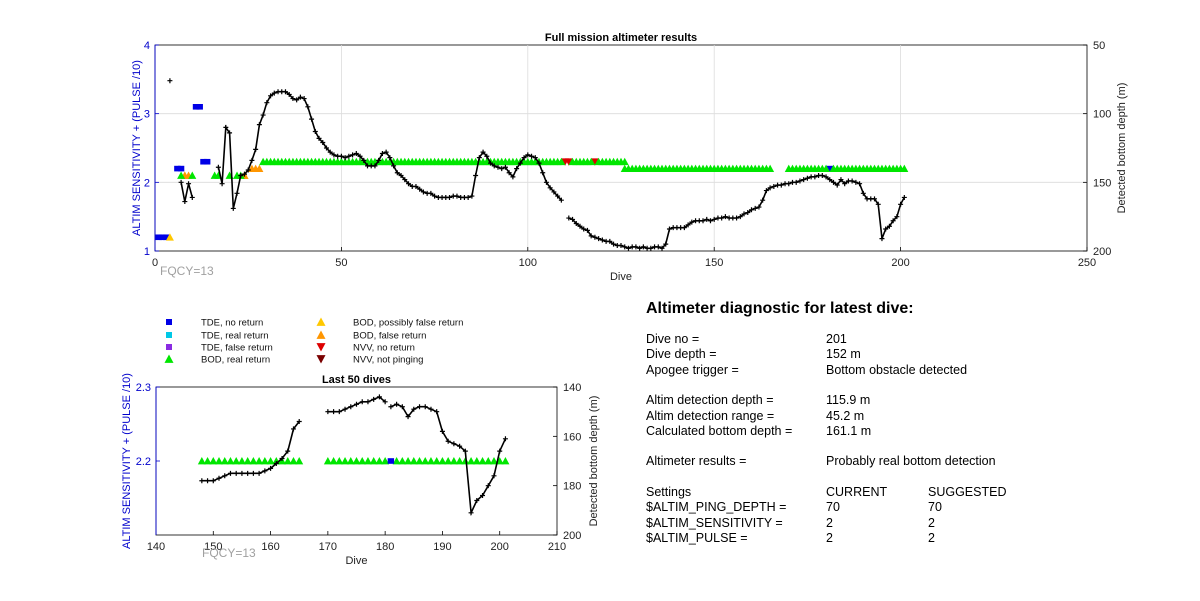  What do you see at coordinates (371, 336) in the screenshot?
I see `legend-item: BOD, false return` at bounding box center [371, 336].